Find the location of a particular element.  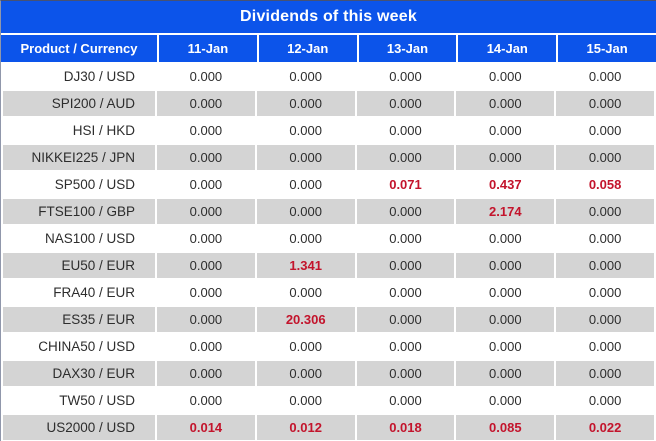

dividend-value: 0.012 is located at coordinates (305, 427).